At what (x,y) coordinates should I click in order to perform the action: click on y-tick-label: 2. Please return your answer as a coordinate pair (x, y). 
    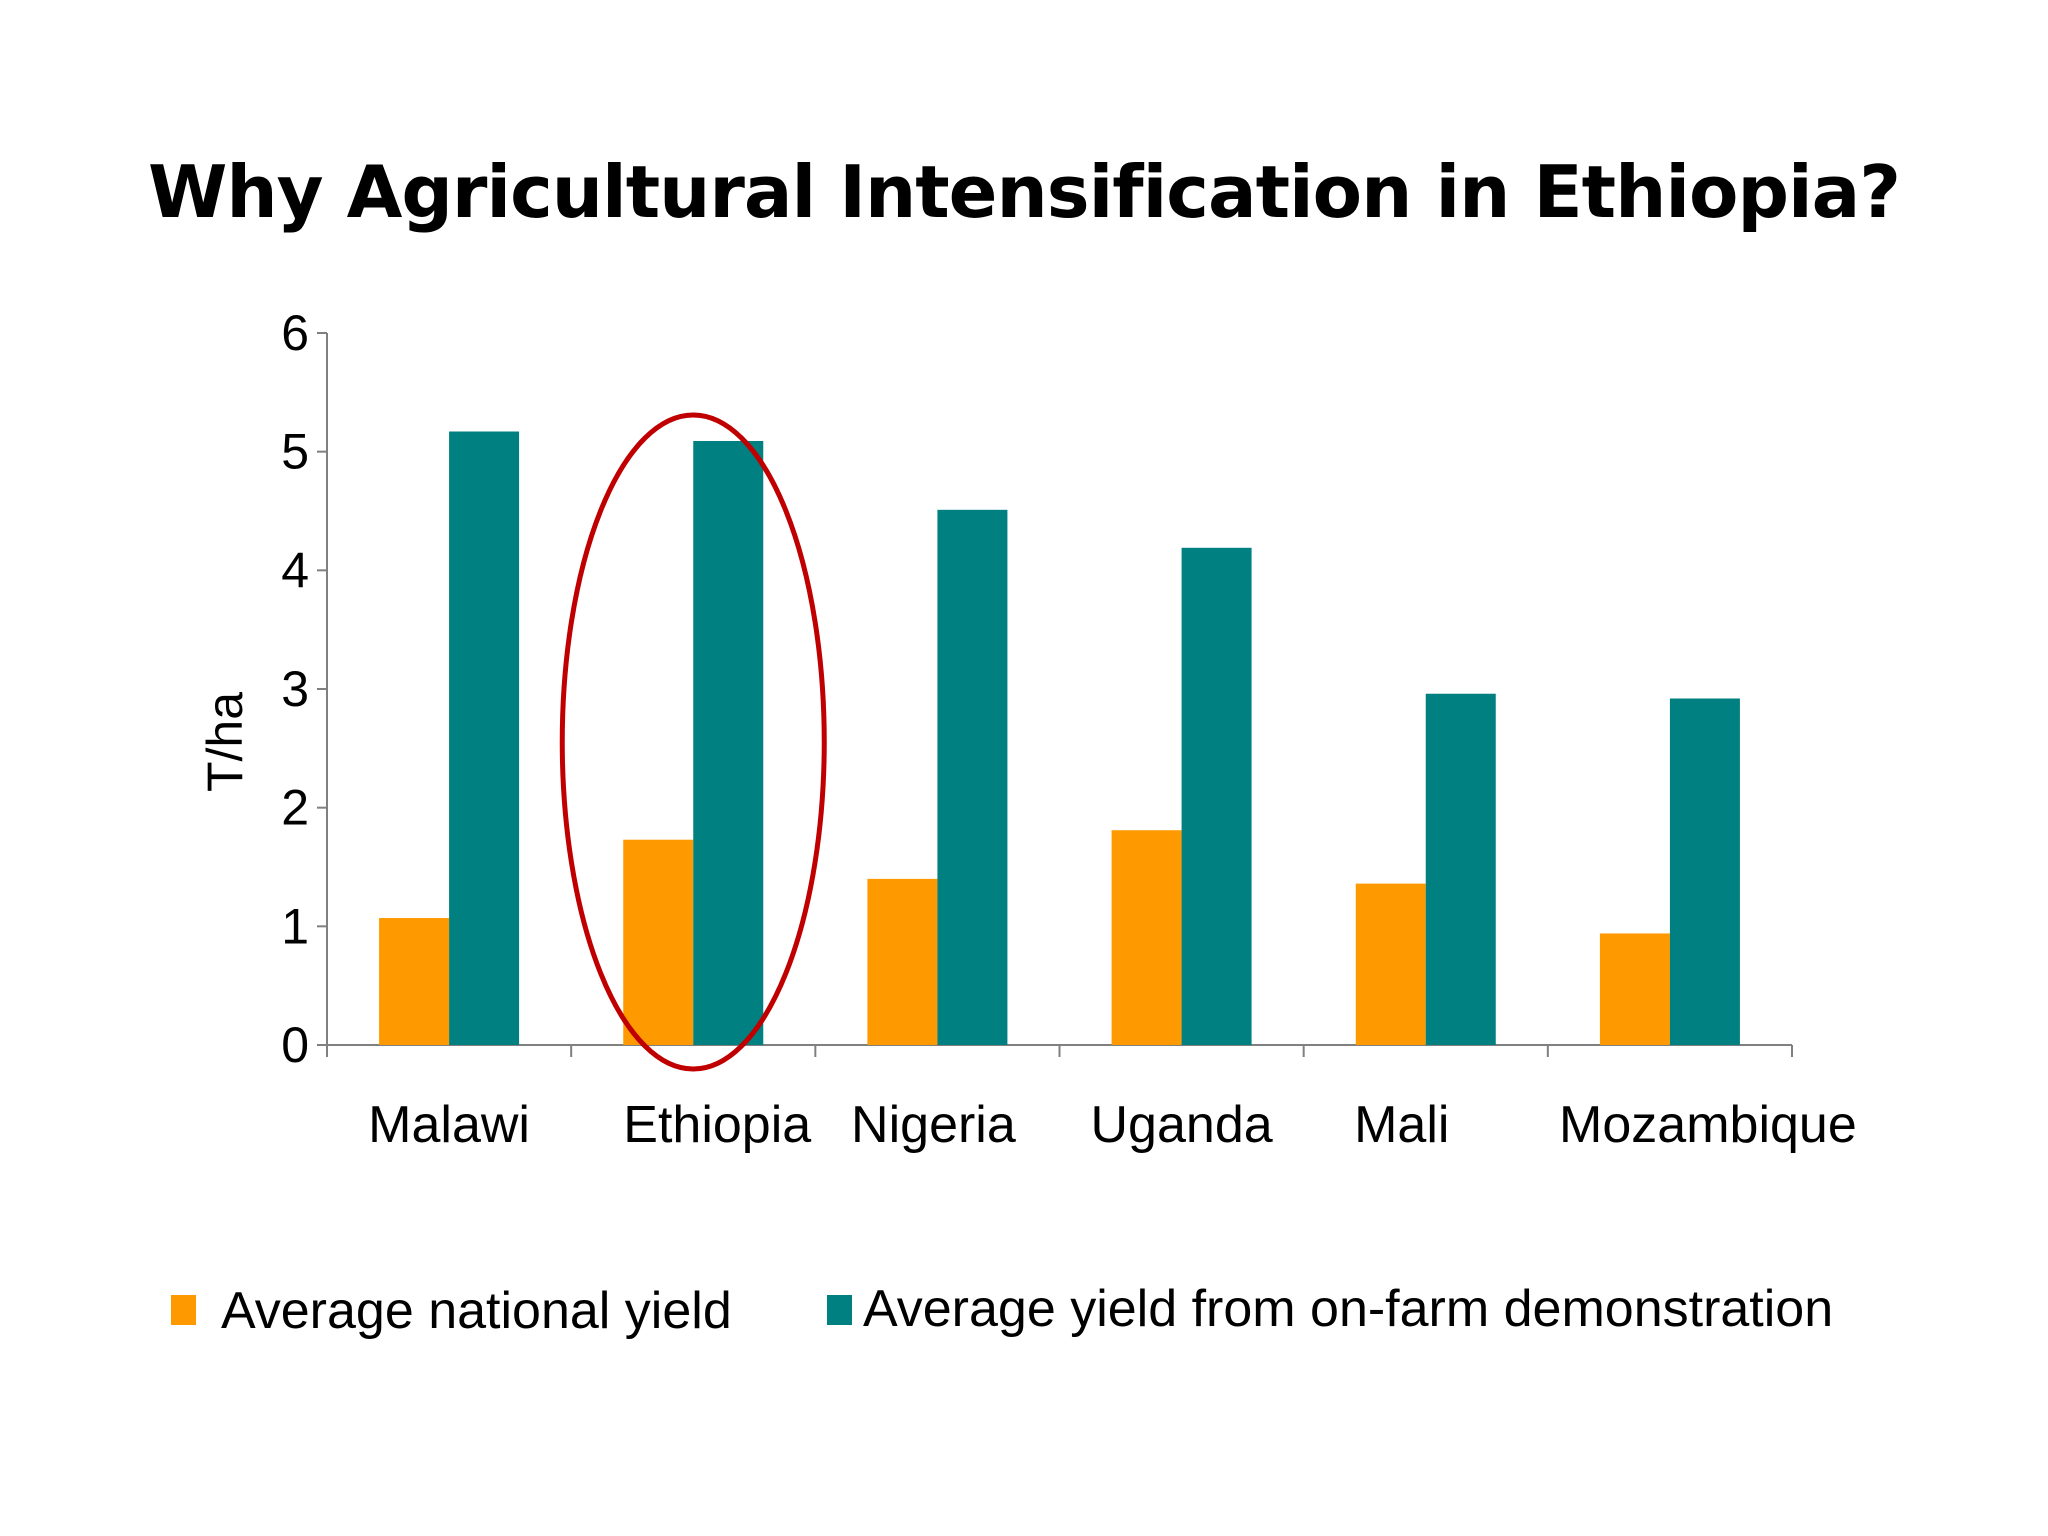
    Looking at the image, I should click on (295, 808).